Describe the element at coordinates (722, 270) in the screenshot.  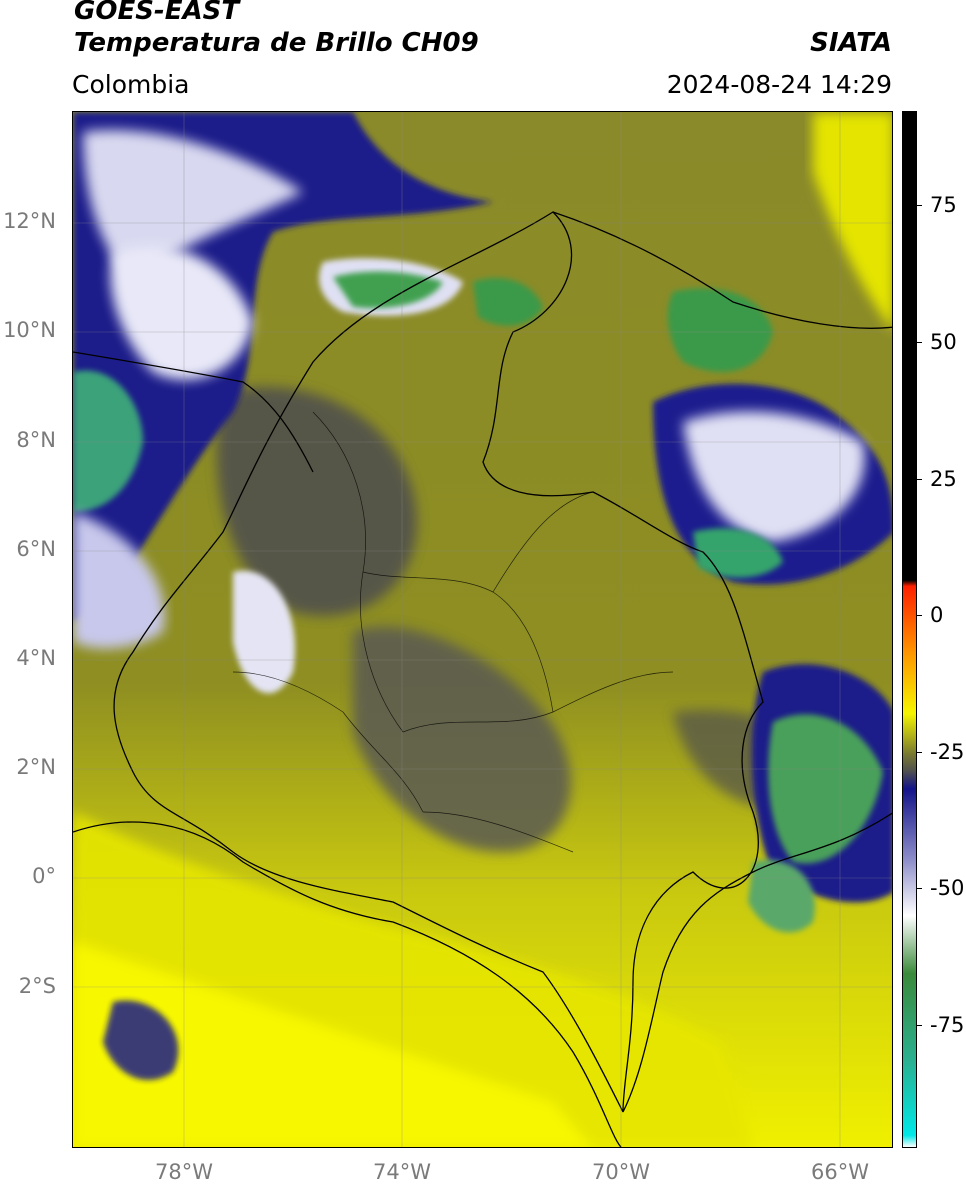
I see `venezuela-coast` at that location.